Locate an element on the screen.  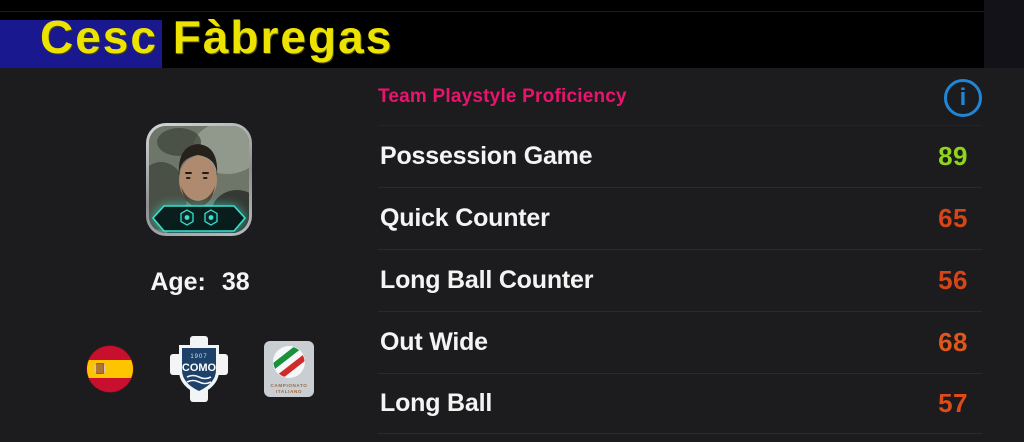
skill-slot-plate is located at coordinates (199, 218).